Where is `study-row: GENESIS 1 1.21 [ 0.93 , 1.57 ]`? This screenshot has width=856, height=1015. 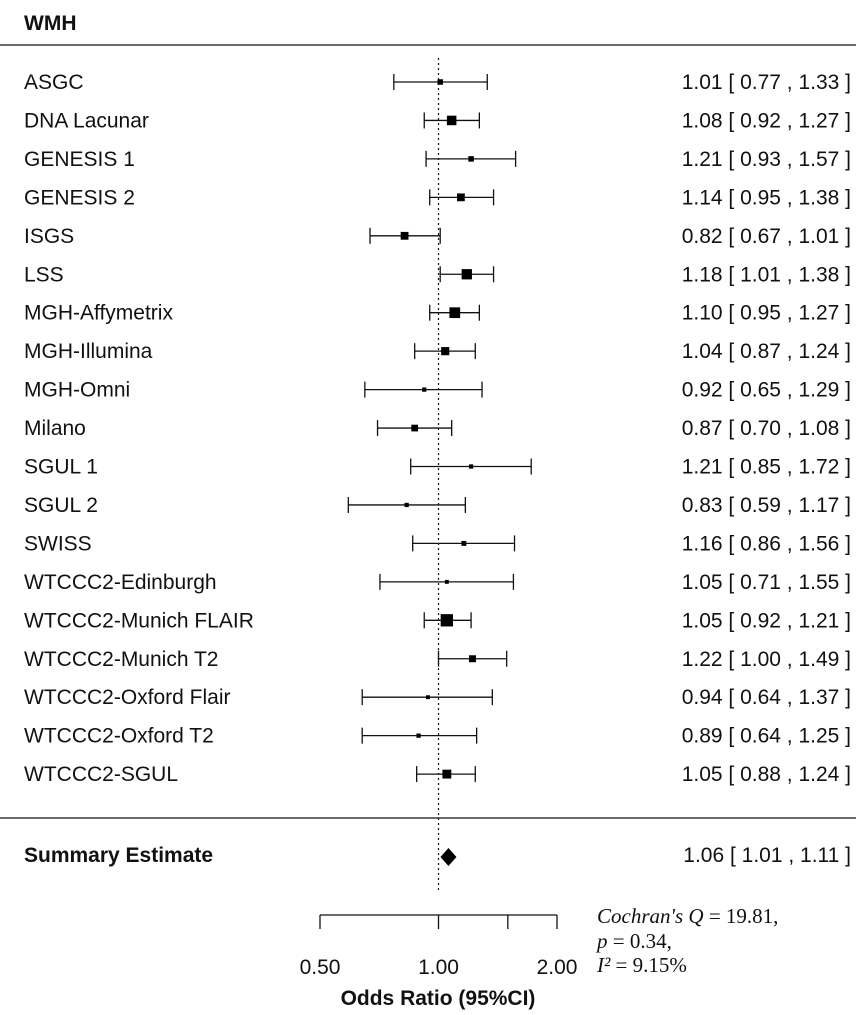
study-row: GENESIS 1 1.21 [ 0.93 , 1.57 ] is located at coordinates (437, 159).